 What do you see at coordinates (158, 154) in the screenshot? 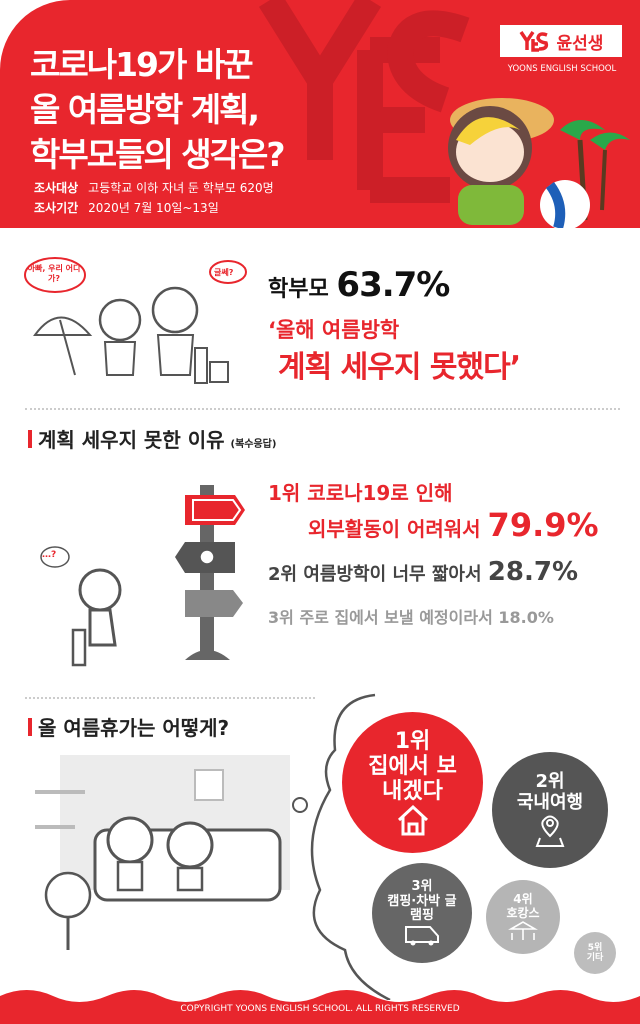
I see `title-line: 학부모들의 생각은?` at bounding box center [158, 154].